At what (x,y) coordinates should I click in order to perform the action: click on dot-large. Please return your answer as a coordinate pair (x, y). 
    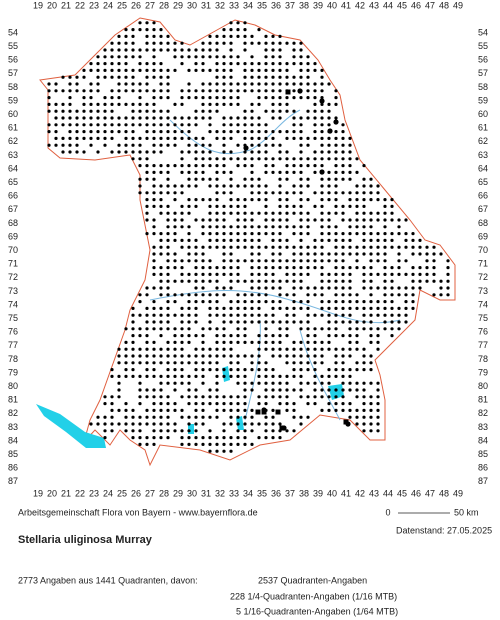
    Looking at the image, I should click on (246, 148).